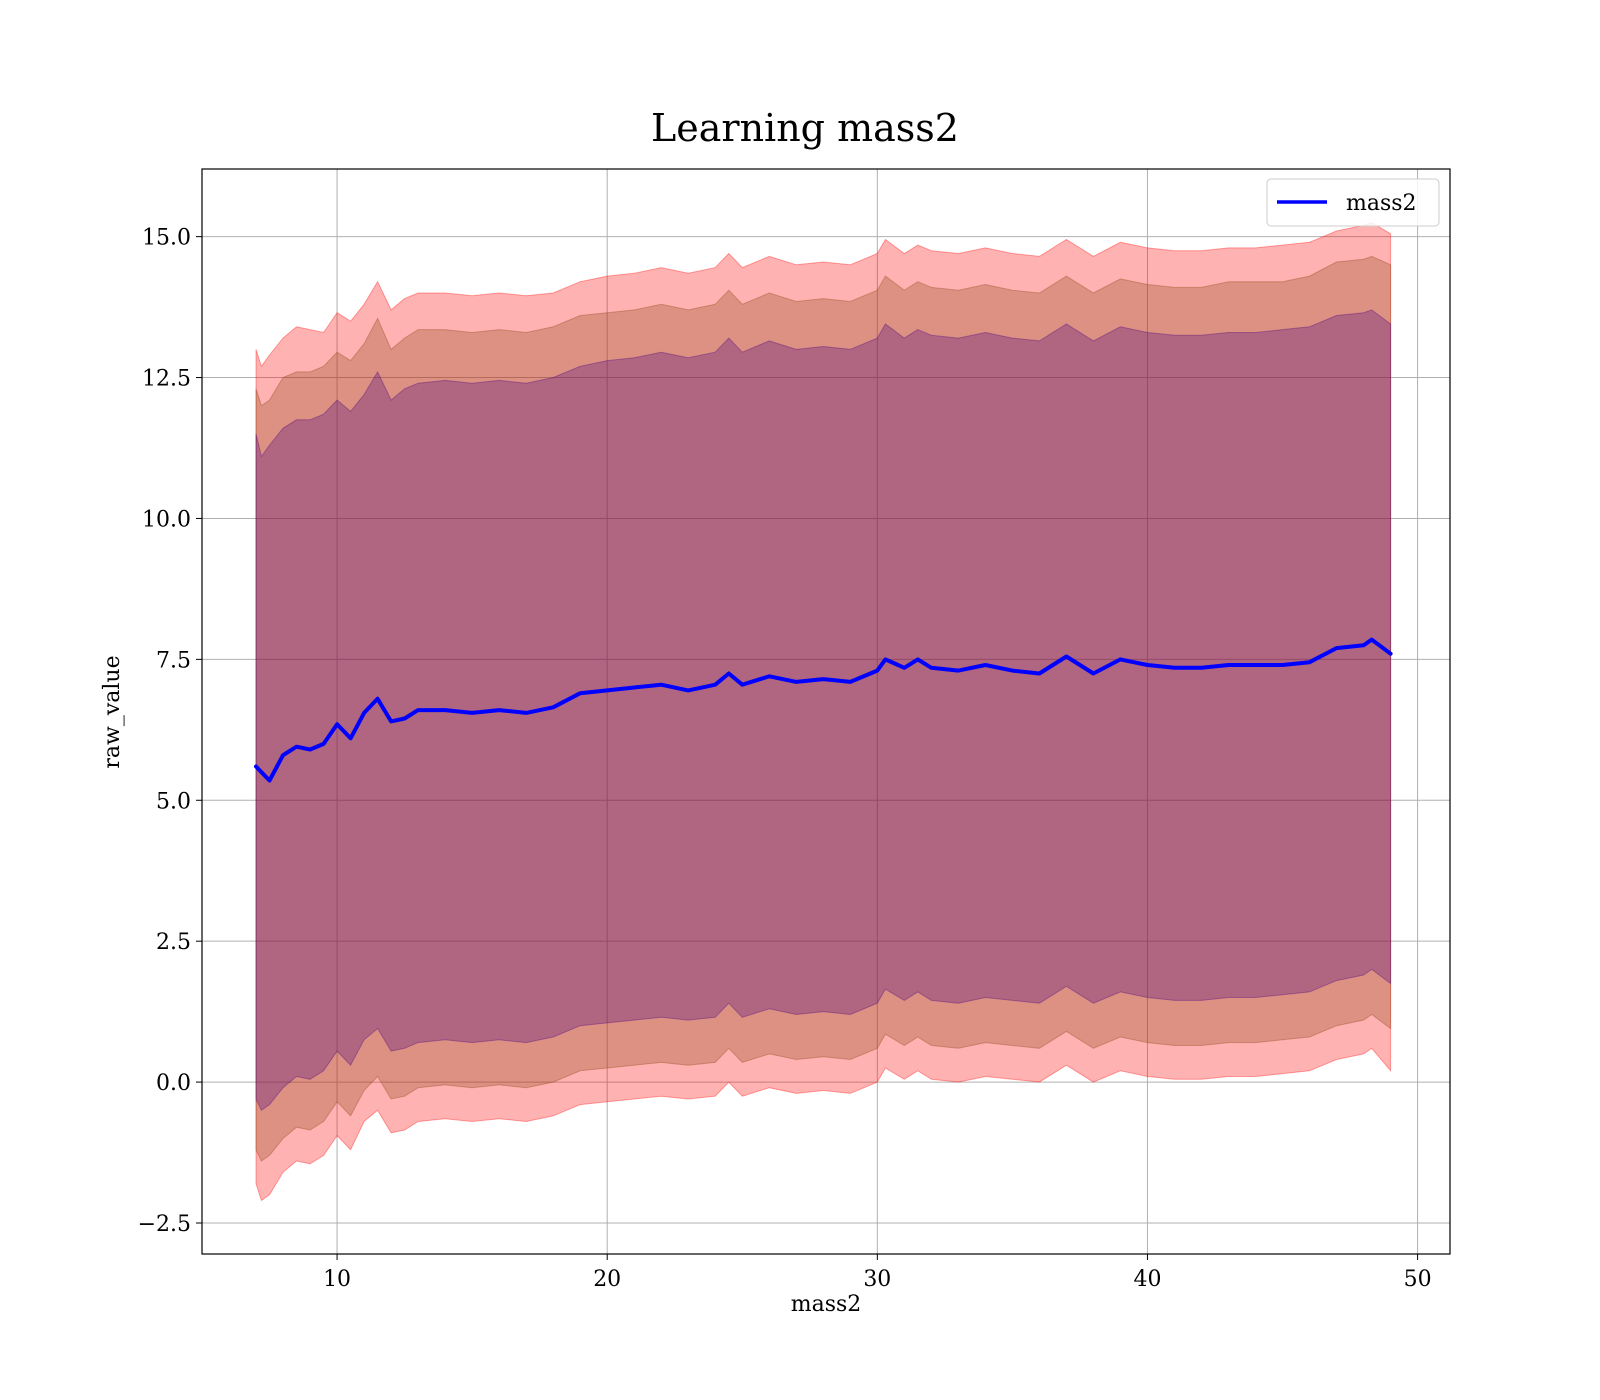  What do you see at coordinates (166, 238) in the screenshot?
I see `y-tick-label: 15.0` at bounding box center [166, 238].